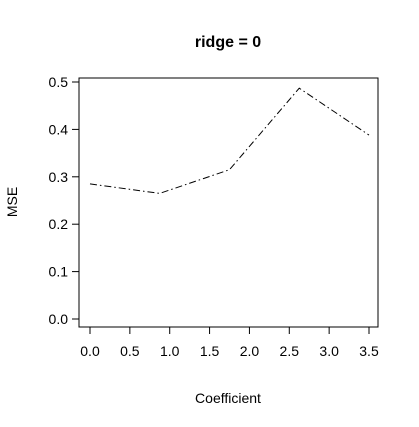  Describe the element at coordinates (369, 351) in the screenshot. I see `x-tick-label: 3.5` at that location.